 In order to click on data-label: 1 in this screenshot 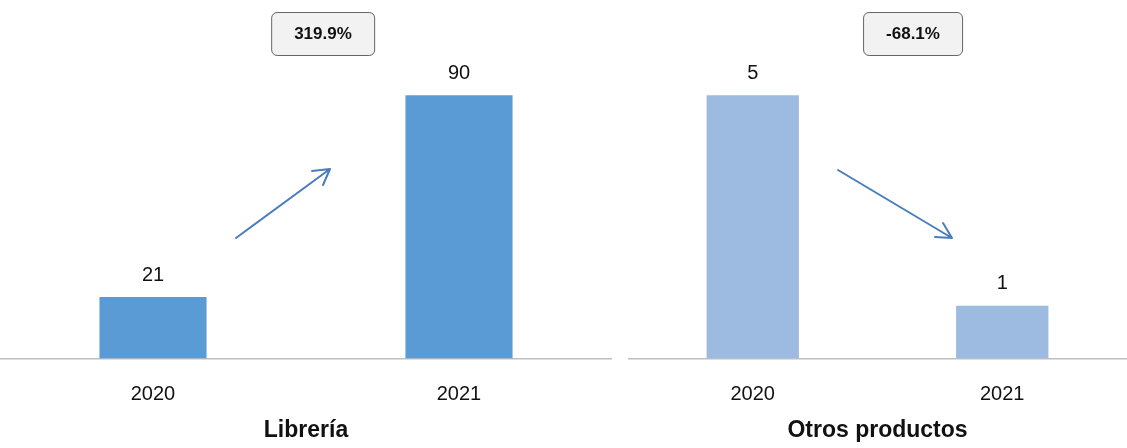, I will do `click(1002, 282)`.